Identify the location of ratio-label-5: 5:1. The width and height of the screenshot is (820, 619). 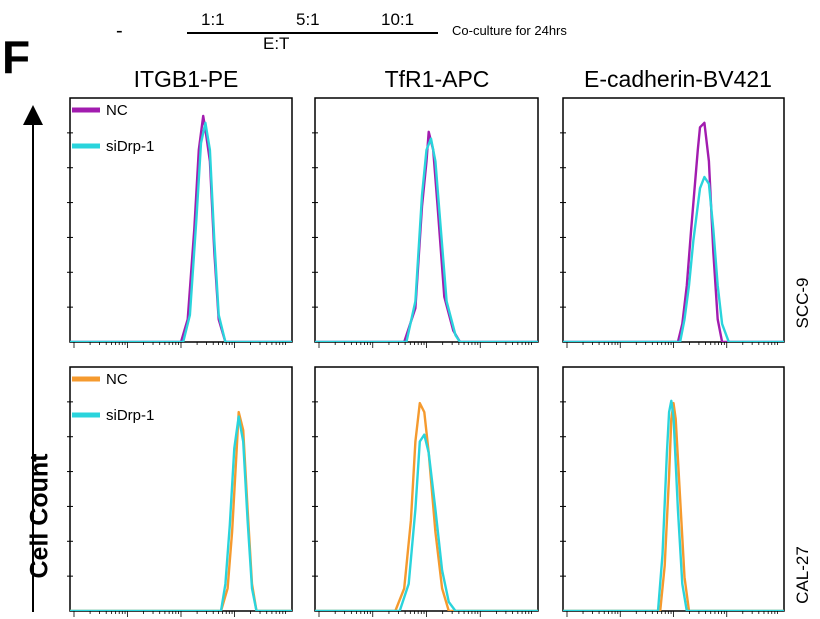
(308, 19).